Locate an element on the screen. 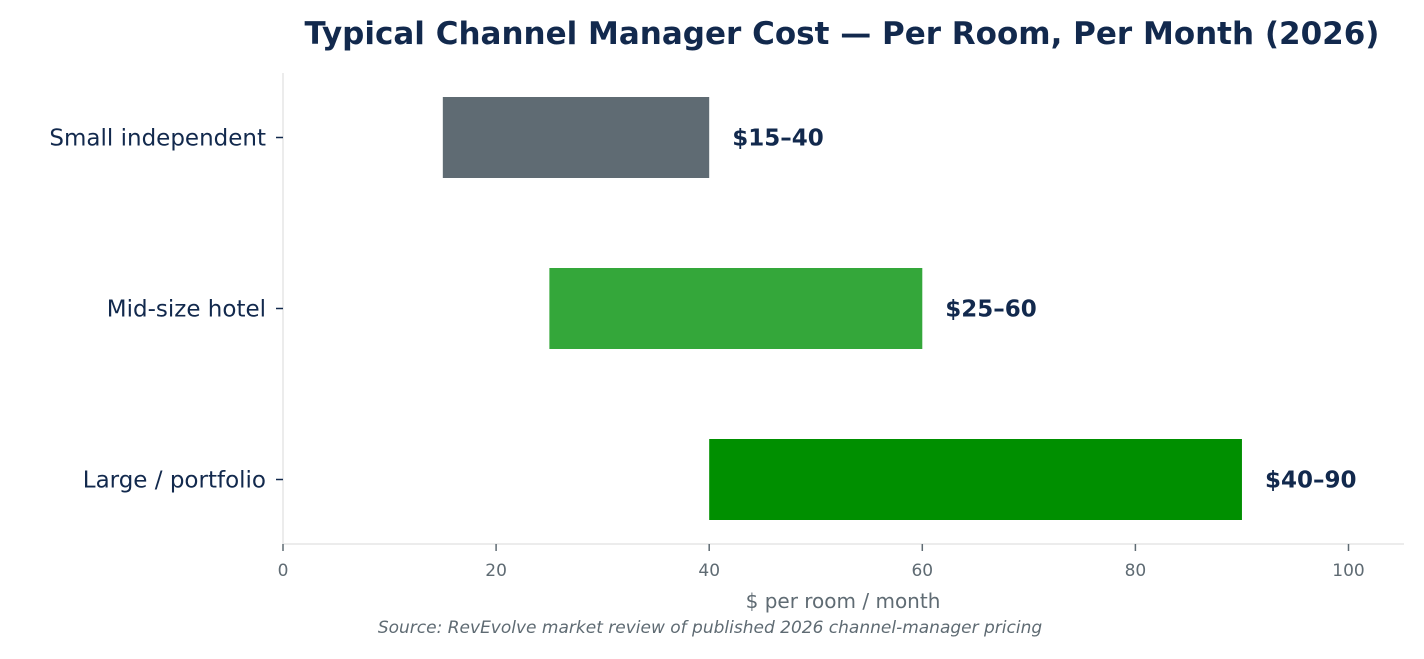 Image resolution: width=1424 pixels, height=659 pixels. x-tick-label-0: 0 is located at coordinates (283, 571).